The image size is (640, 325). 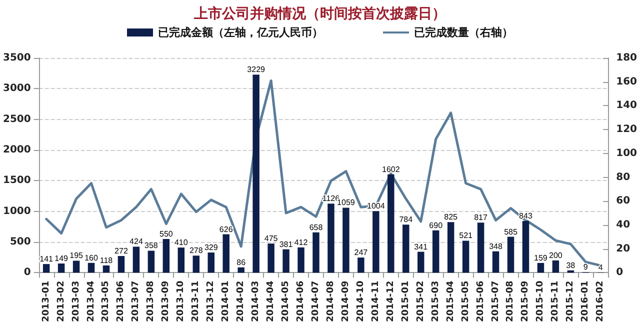 I want to click on data-label: 817, so click(x=481, y=217).